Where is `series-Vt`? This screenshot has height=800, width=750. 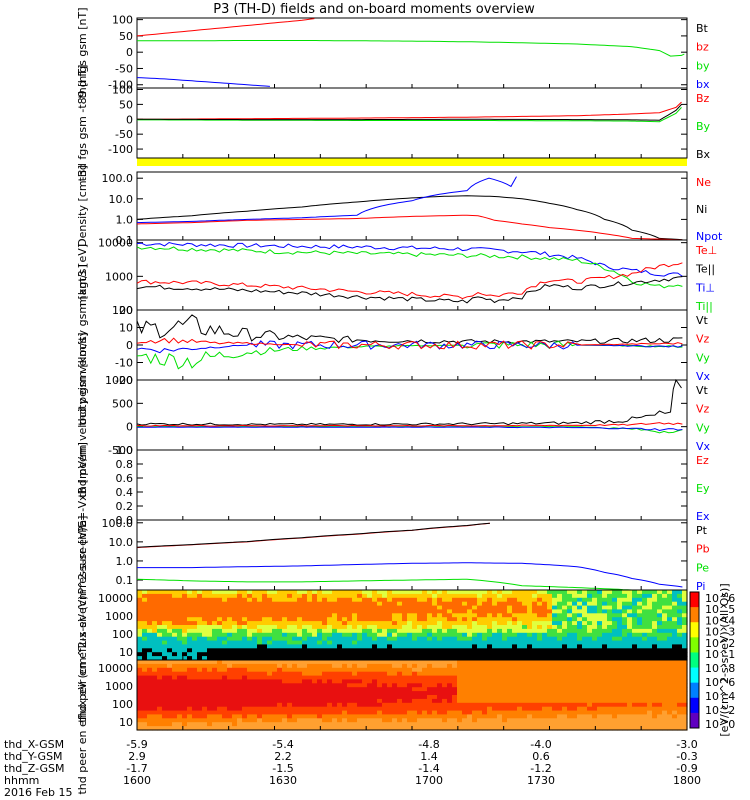
series-Vt is located at coordinates (409, 402).